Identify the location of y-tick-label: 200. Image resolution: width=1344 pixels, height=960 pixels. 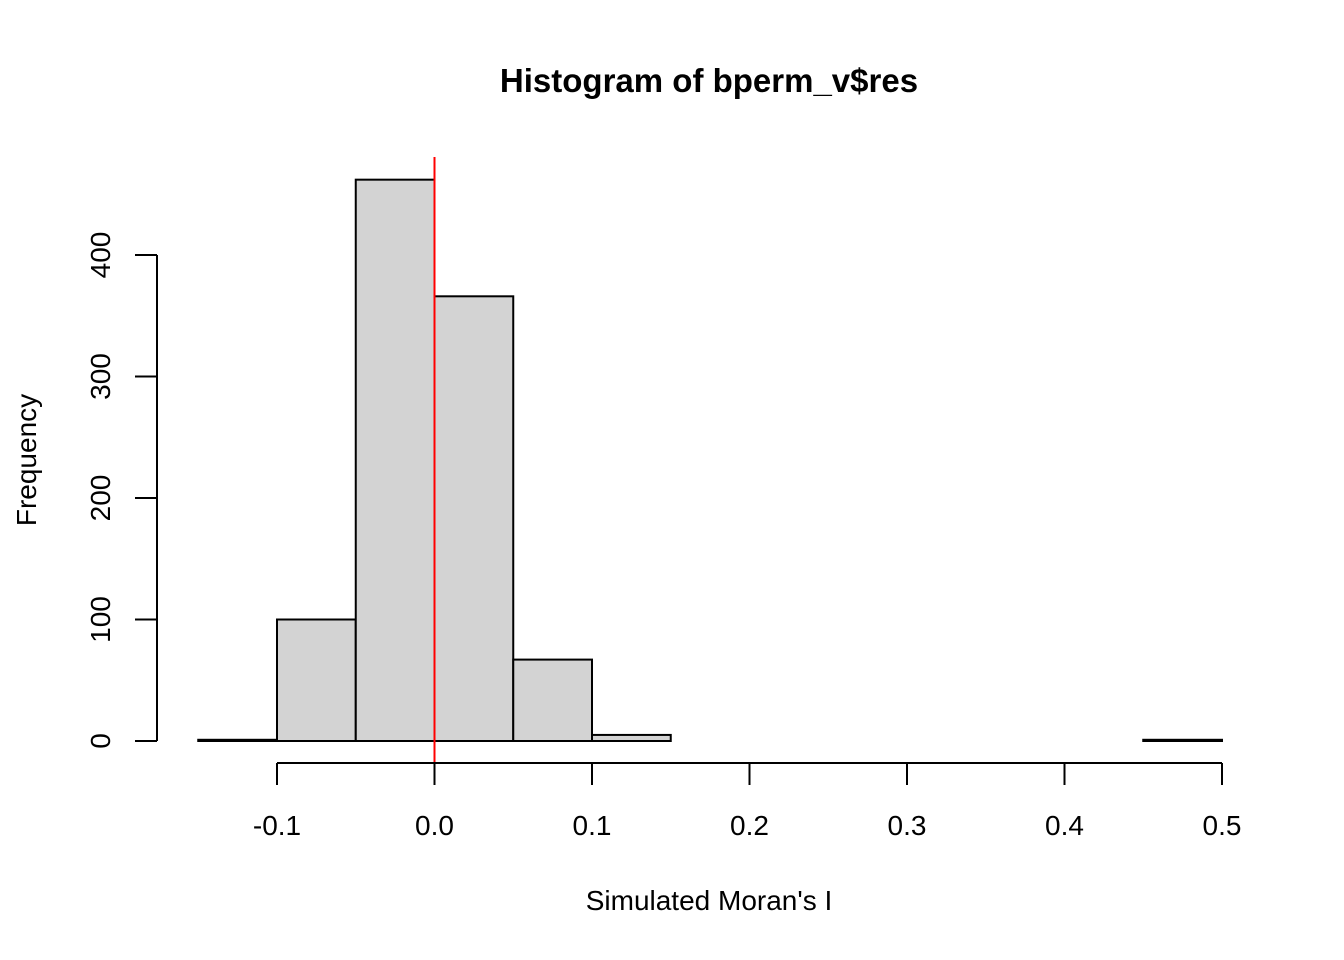
(100, 498).